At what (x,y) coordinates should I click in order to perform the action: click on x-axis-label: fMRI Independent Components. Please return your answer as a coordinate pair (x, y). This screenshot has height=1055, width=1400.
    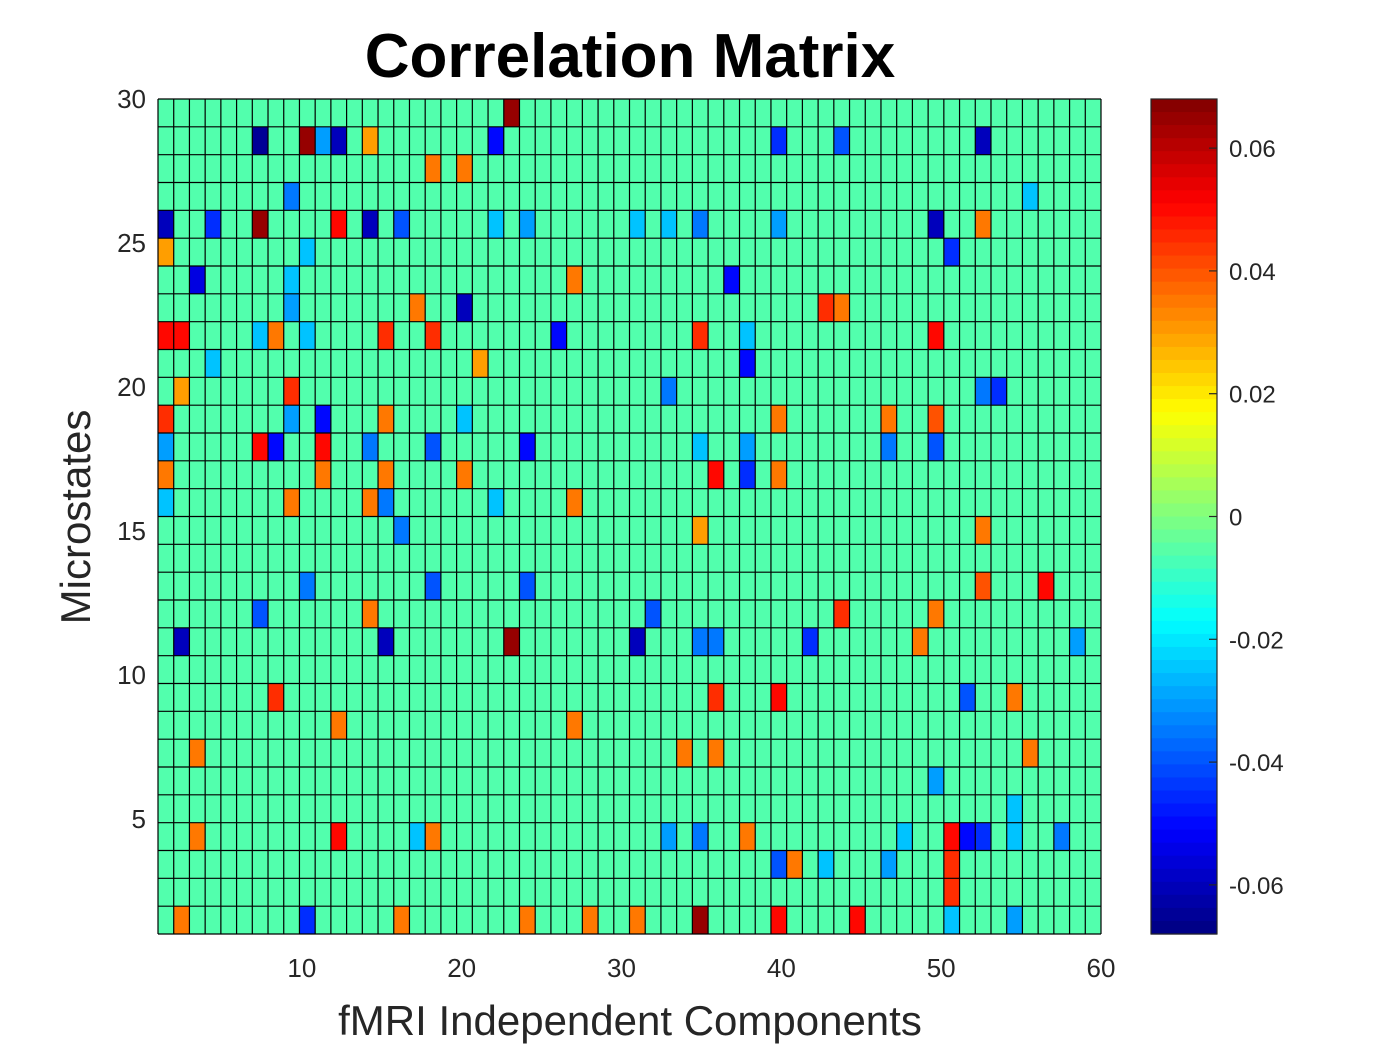
    Looking at the image, I should click on (630, 1020).